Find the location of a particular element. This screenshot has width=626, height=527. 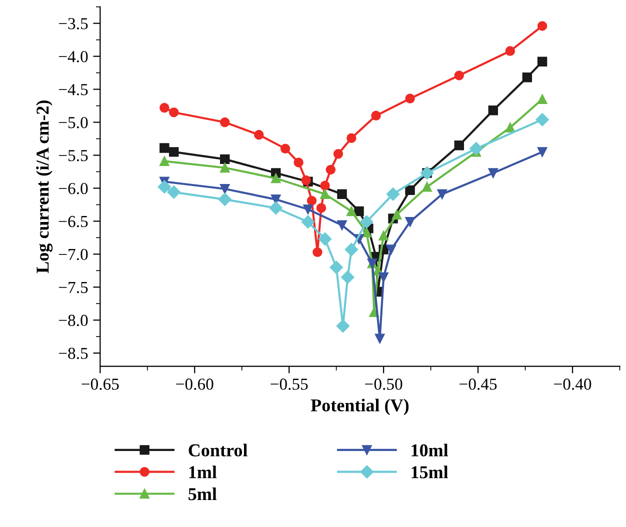

legend-label: Control is located at coordinates (218, 450).